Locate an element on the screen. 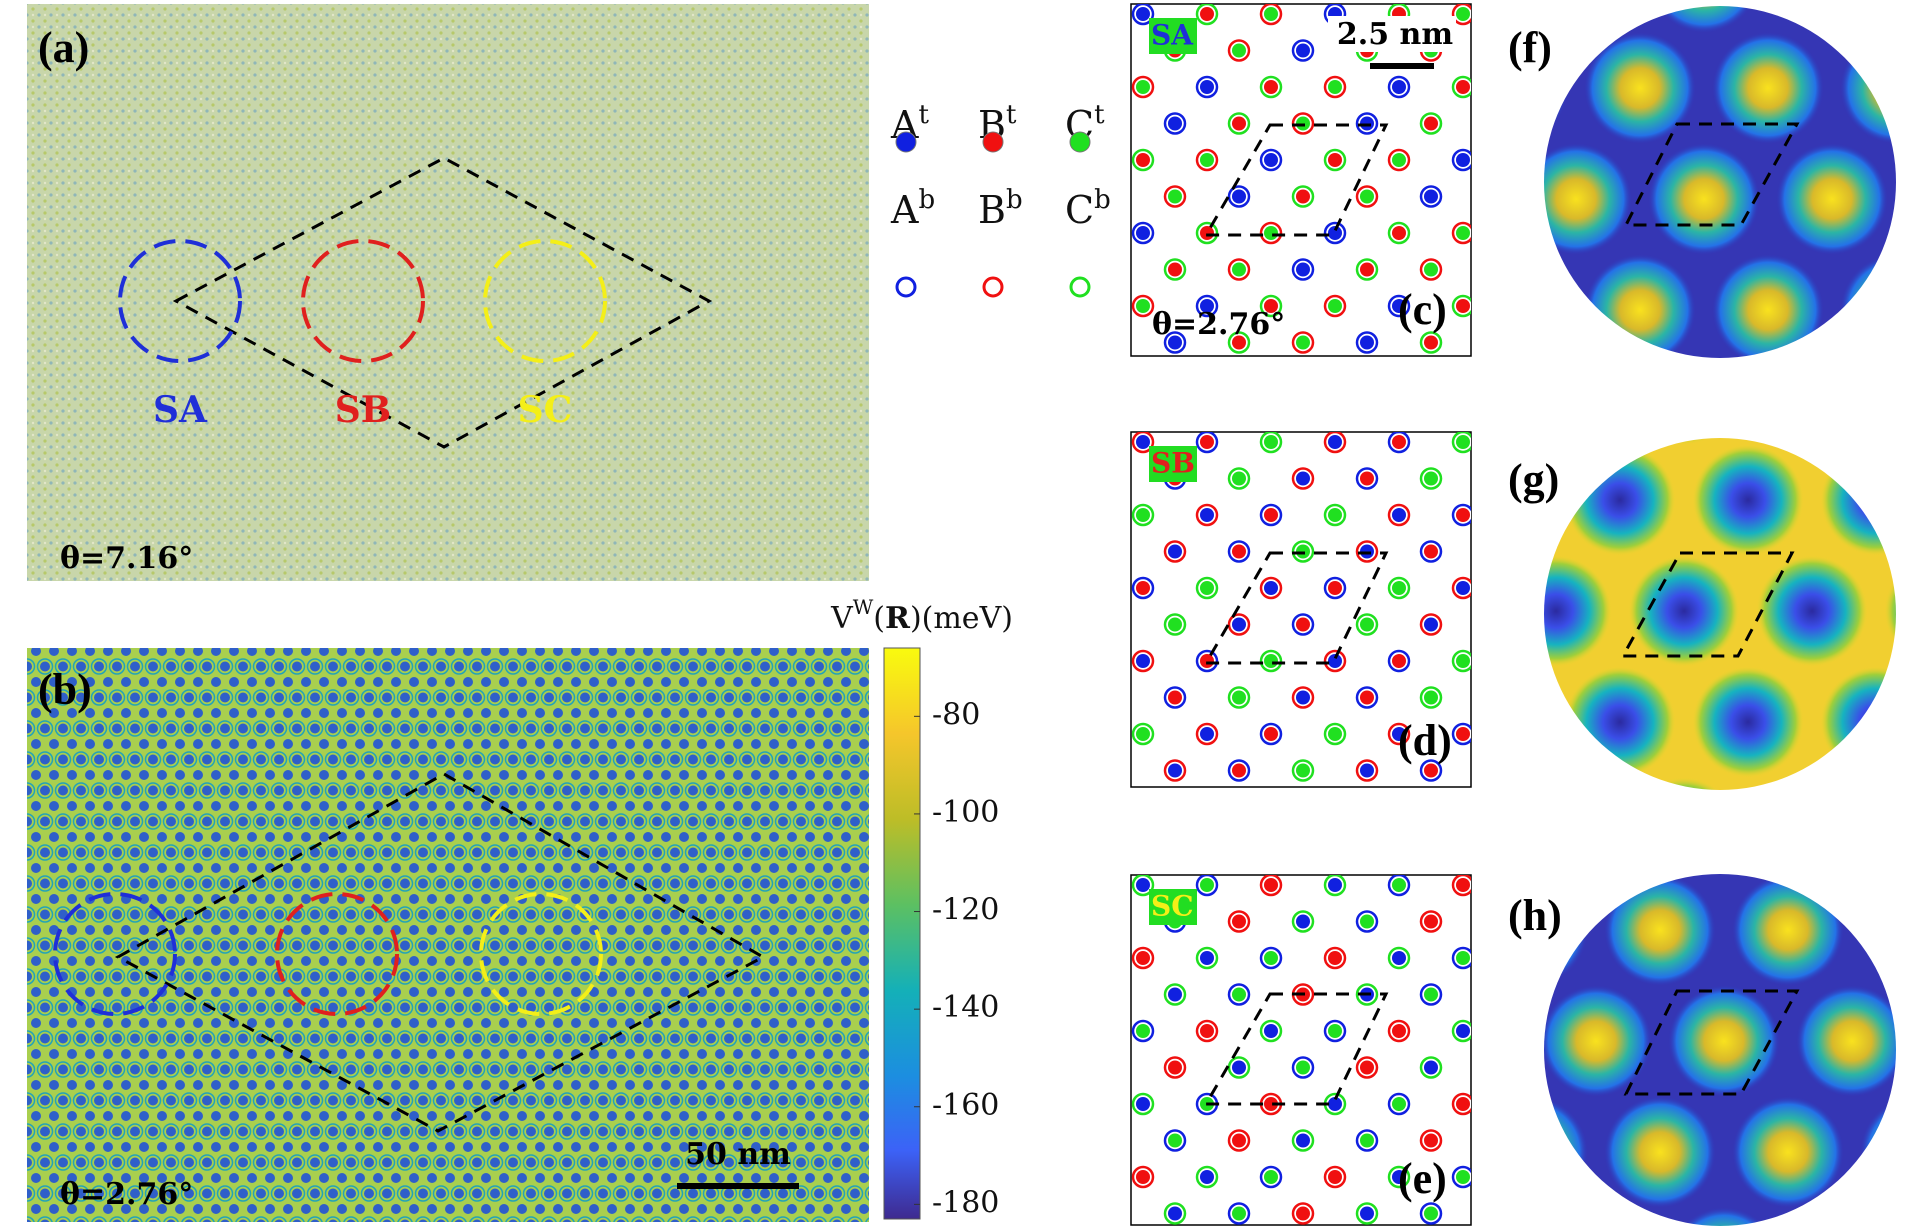 The image size is (1906, 1232). colorbar-tick-label: -180 is located at coordinates (965, 1202).